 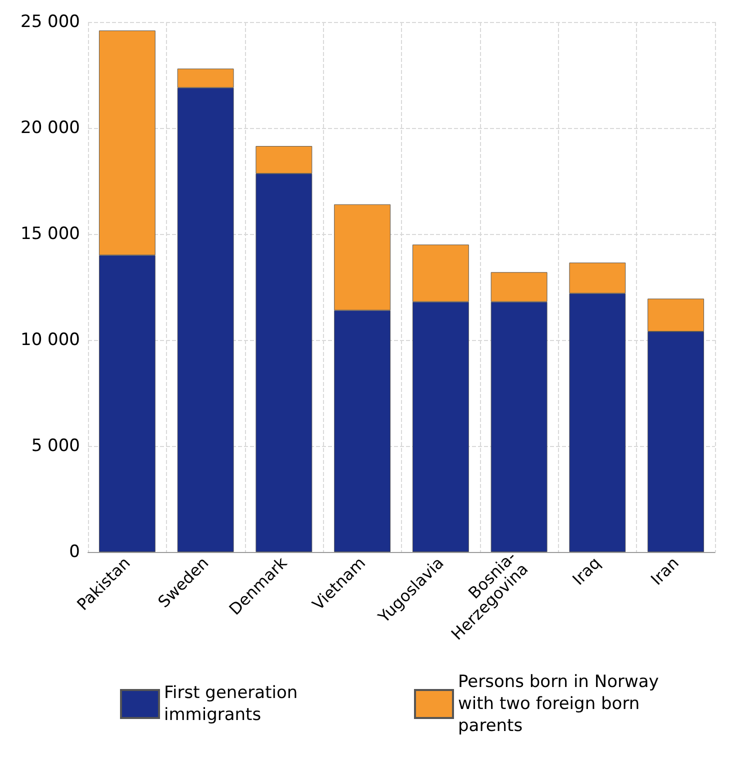 I want to click on legend-label: Persons born in Norway with two foreign born parents, so click(x=561, y=704).